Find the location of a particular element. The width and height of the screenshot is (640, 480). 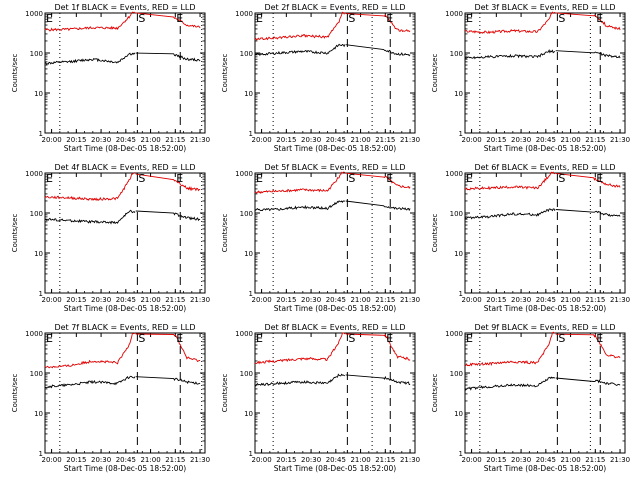

chart-title: Det 3f BLACK = Events, RED = LLD is located at coordinates (544, 7).